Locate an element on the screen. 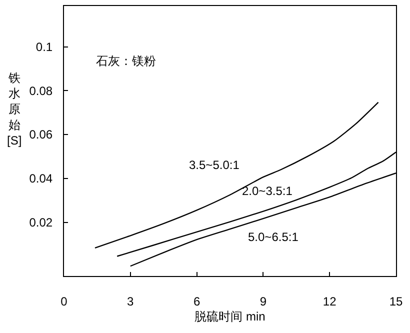 The width and height of the screenshot is (410, 333). x-axis-title: 脱硫时间 min is located at coordinates (230, 316).